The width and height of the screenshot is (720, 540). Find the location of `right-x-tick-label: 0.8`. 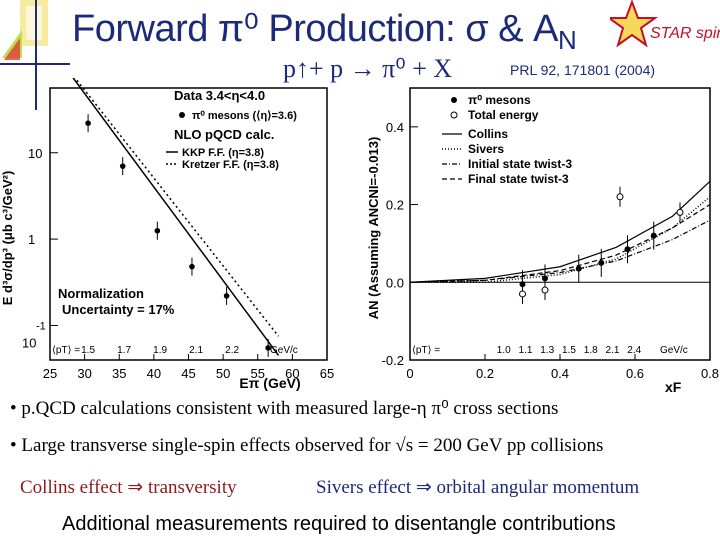

right-x-tick-label: 0.8 is located at coordinates (710, 373).